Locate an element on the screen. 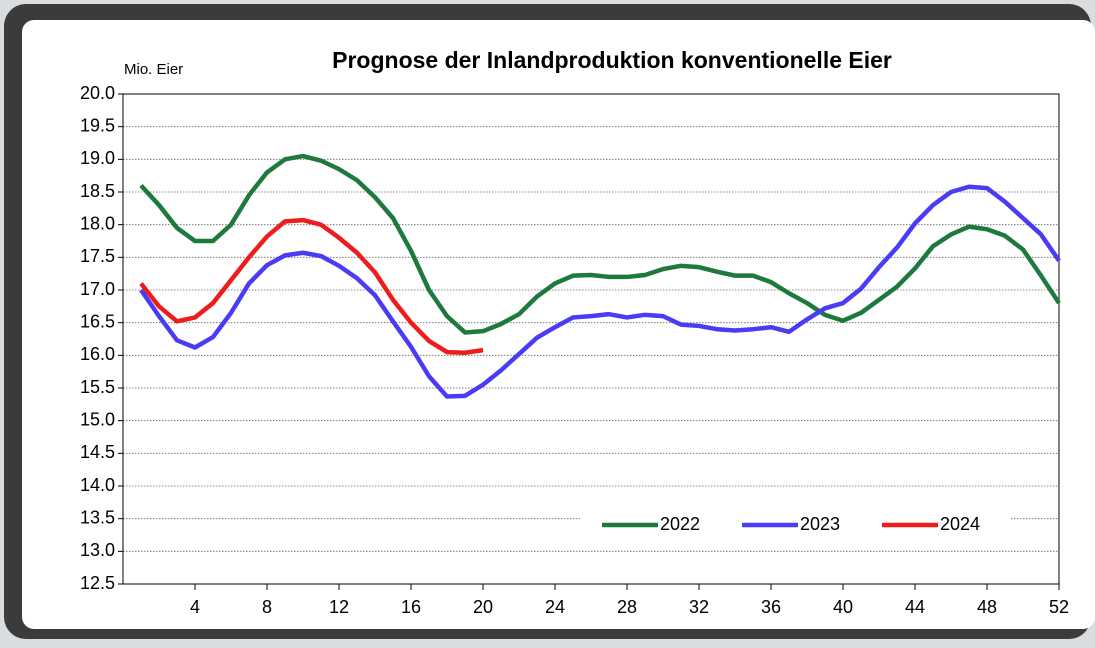  y-tick-label: 14.5 is located at coordinates (97, 452).